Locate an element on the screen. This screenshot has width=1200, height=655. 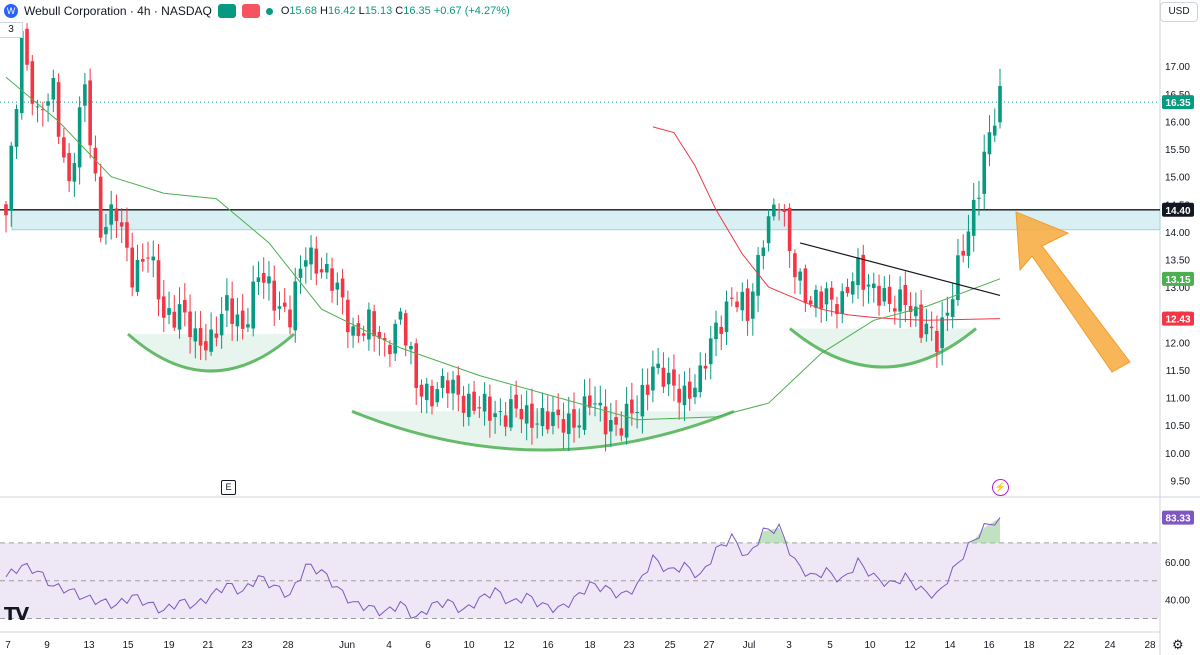
time-tick-label: 9 is located at coordinates (47, 645).